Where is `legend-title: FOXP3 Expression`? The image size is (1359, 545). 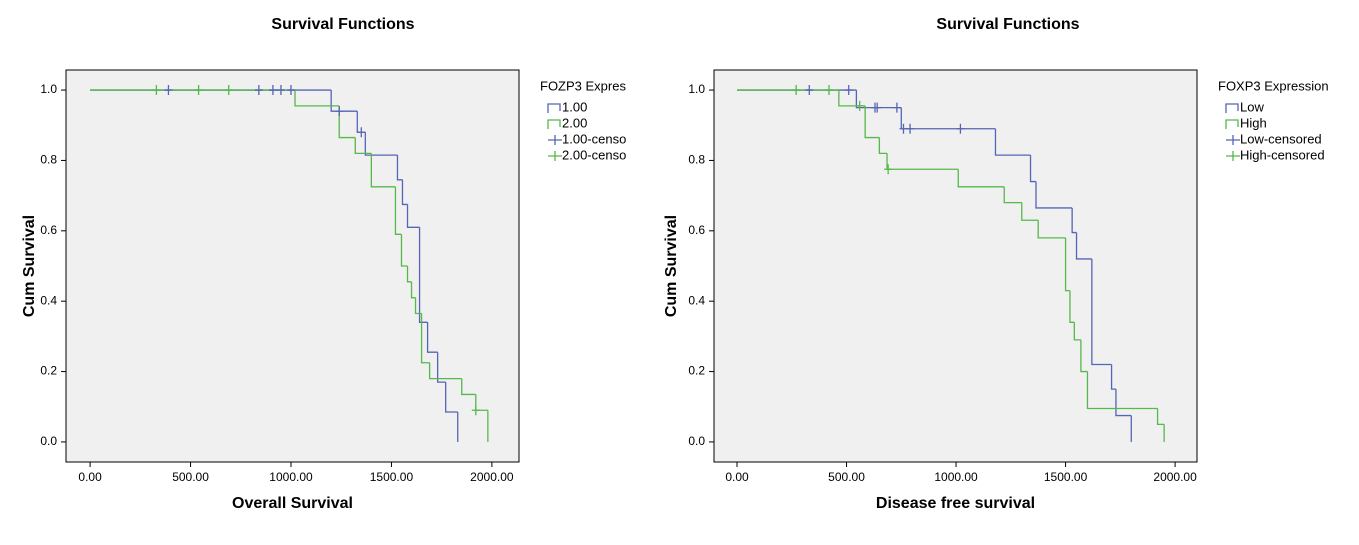
legend-title: FOXP3 Expression is located at coordinates (1273, 85).